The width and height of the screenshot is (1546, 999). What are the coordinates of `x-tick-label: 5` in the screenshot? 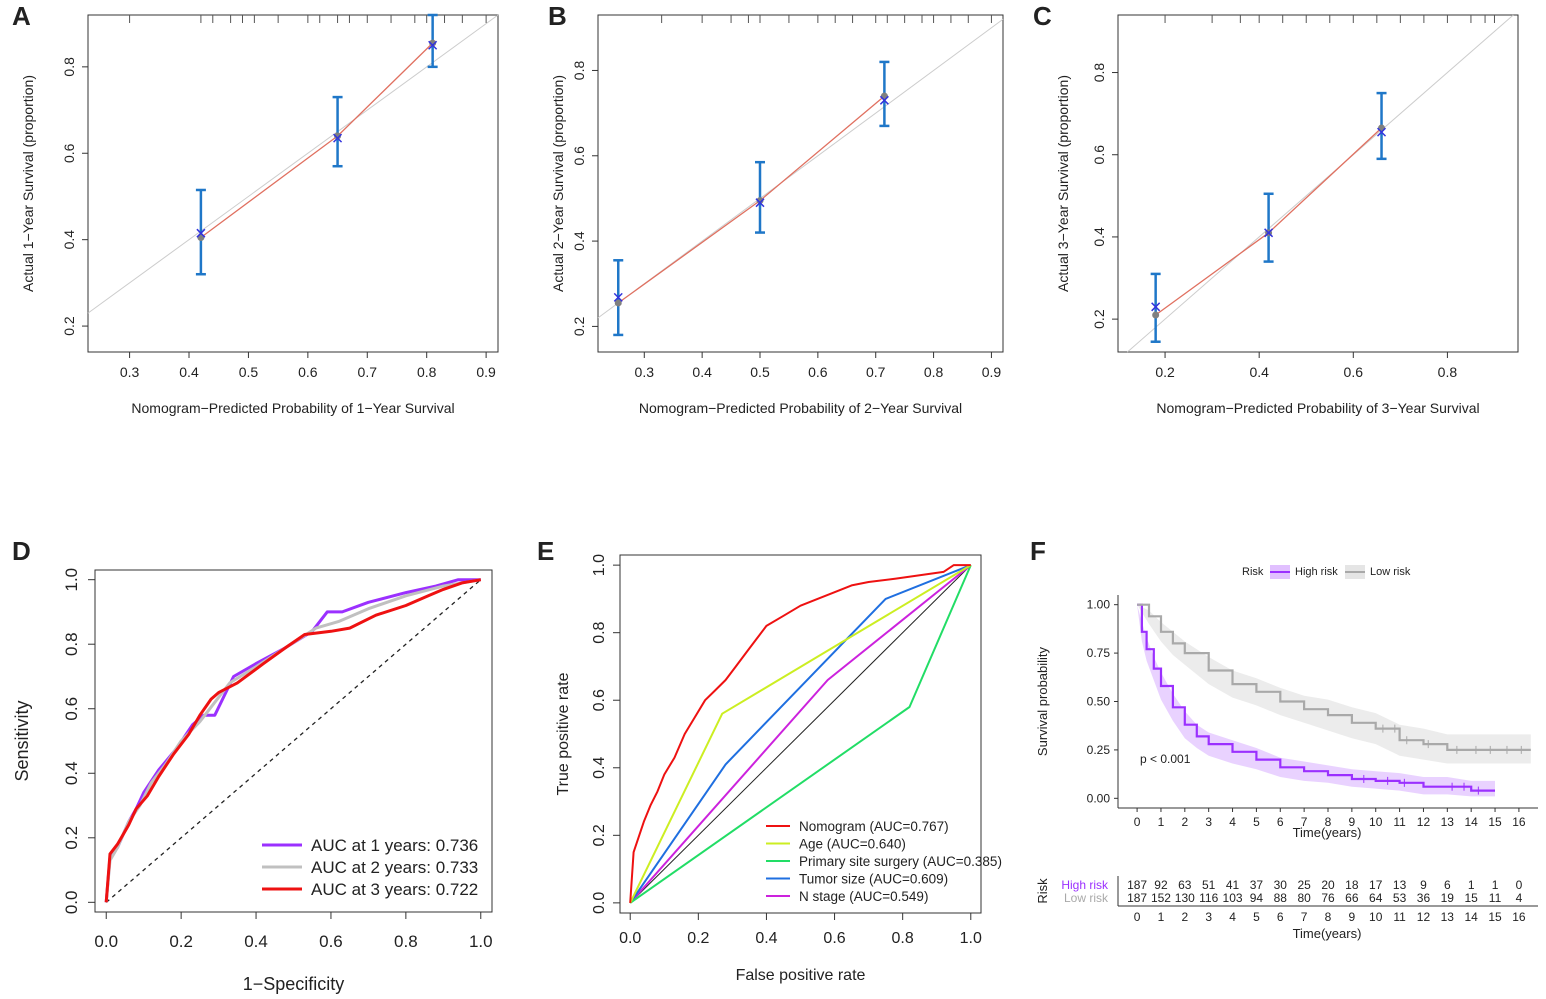 It's located at (1256, 822).